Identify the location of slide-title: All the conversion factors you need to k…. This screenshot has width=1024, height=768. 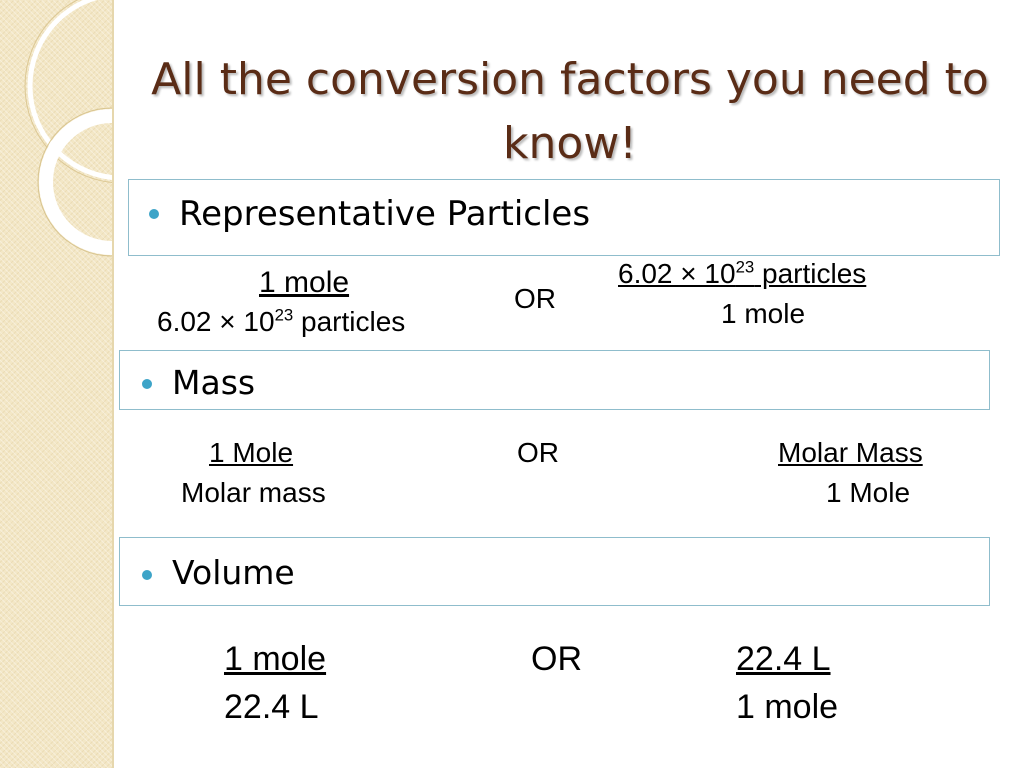
(570, 111).